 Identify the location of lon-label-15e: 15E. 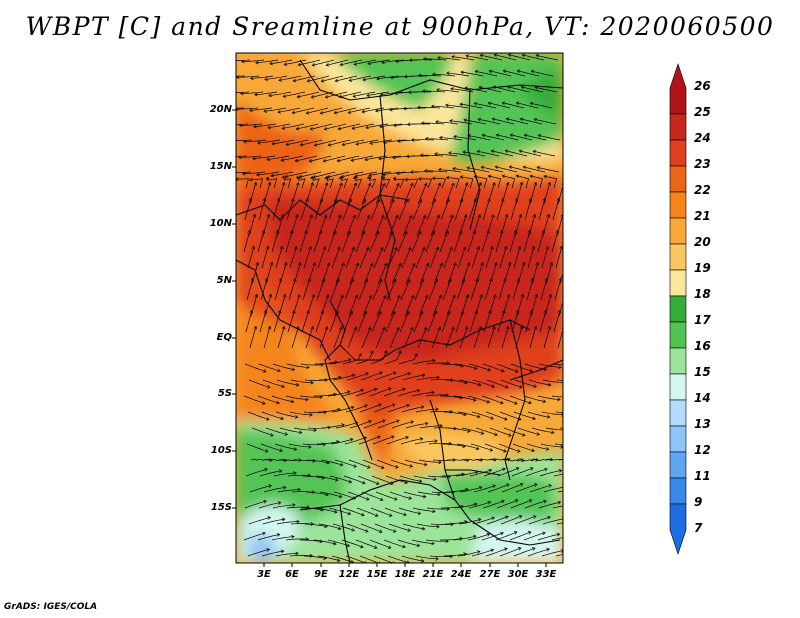
(377, 574).